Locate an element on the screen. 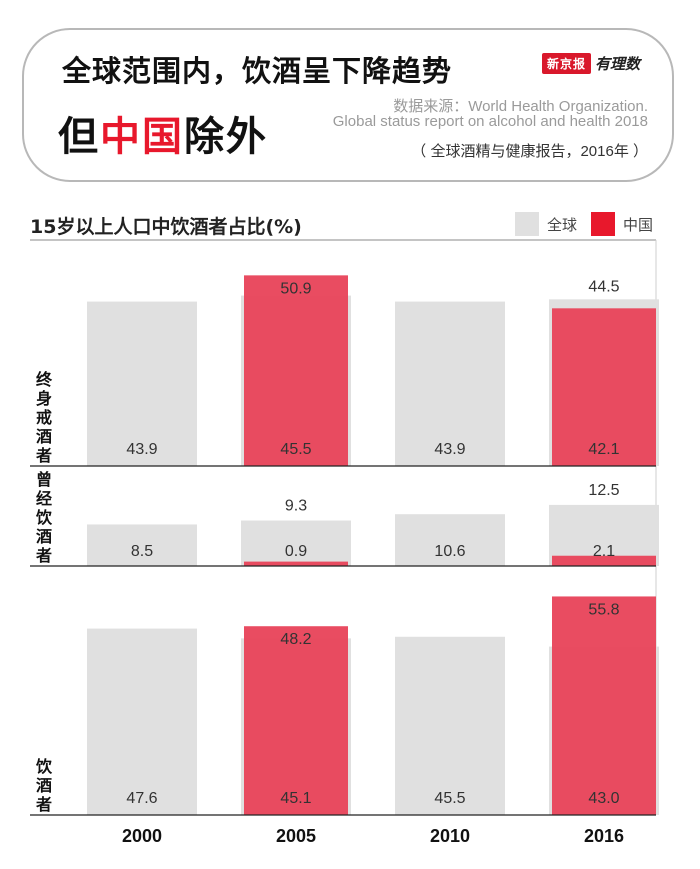 The width and height of the screenshot is (700, 869). bar-china-2-2016 is located at coordinates (604, 705).